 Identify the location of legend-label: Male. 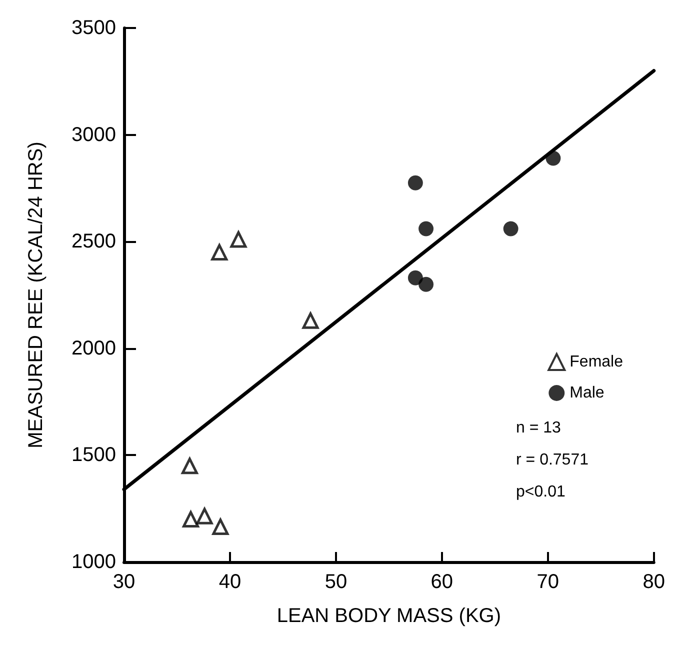
(587, 393).